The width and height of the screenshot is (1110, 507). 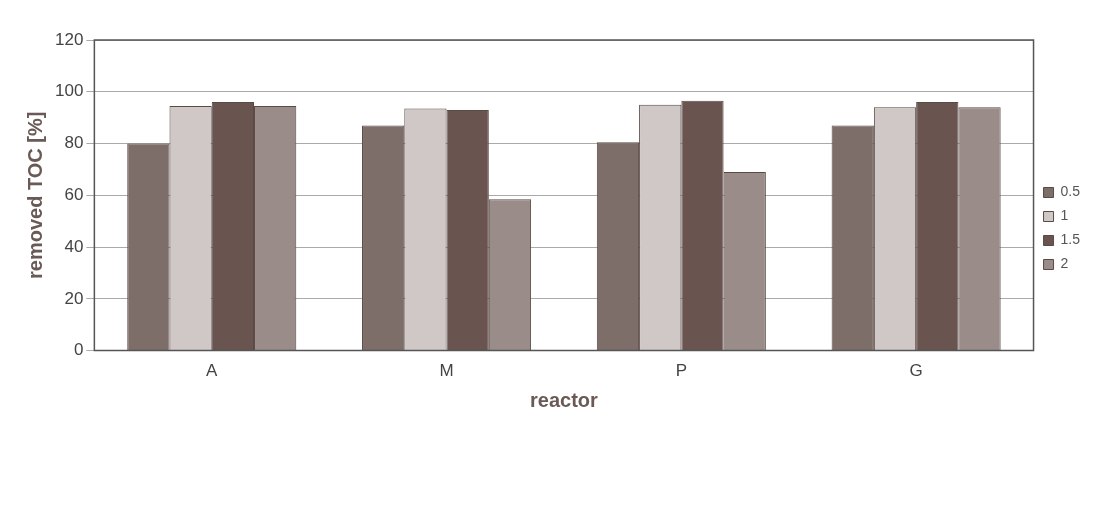 What do you see at coordinates (1070, 239) in the screenshot?
I see `legend-label: 1.5` at bounding box center [1070, 239].